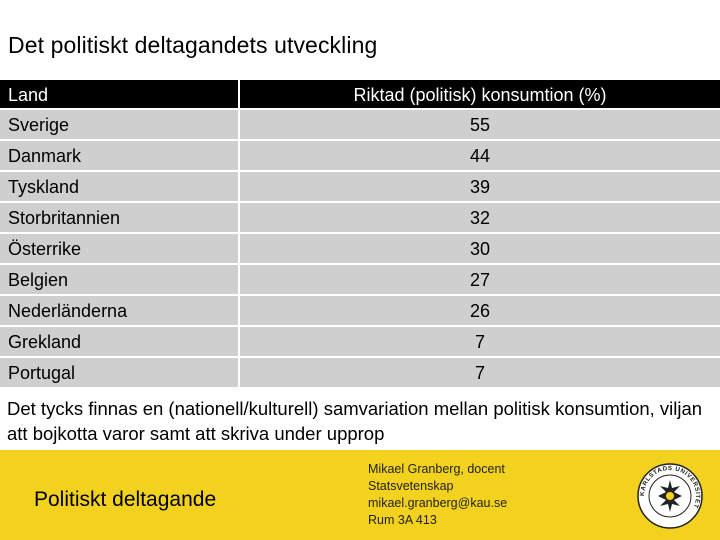  Describe the element at coordinates (479, 155) in the screenshot. I see `value-cell: 44` at that location.